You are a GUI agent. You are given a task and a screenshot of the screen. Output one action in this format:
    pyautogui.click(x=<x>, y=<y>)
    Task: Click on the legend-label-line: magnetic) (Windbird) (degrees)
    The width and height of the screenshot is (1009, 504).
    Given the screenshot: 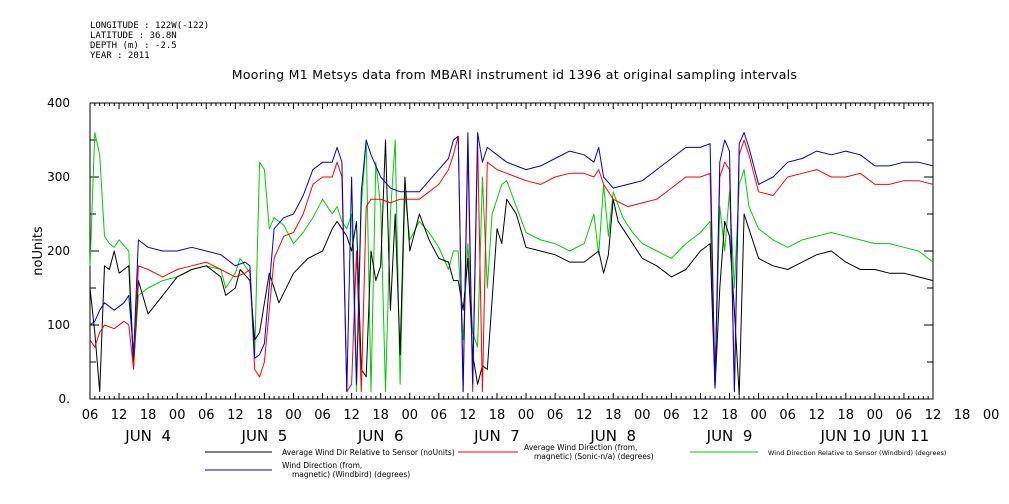 What is the action you would take?
    pyautogui.click(x=351, y=474)
    